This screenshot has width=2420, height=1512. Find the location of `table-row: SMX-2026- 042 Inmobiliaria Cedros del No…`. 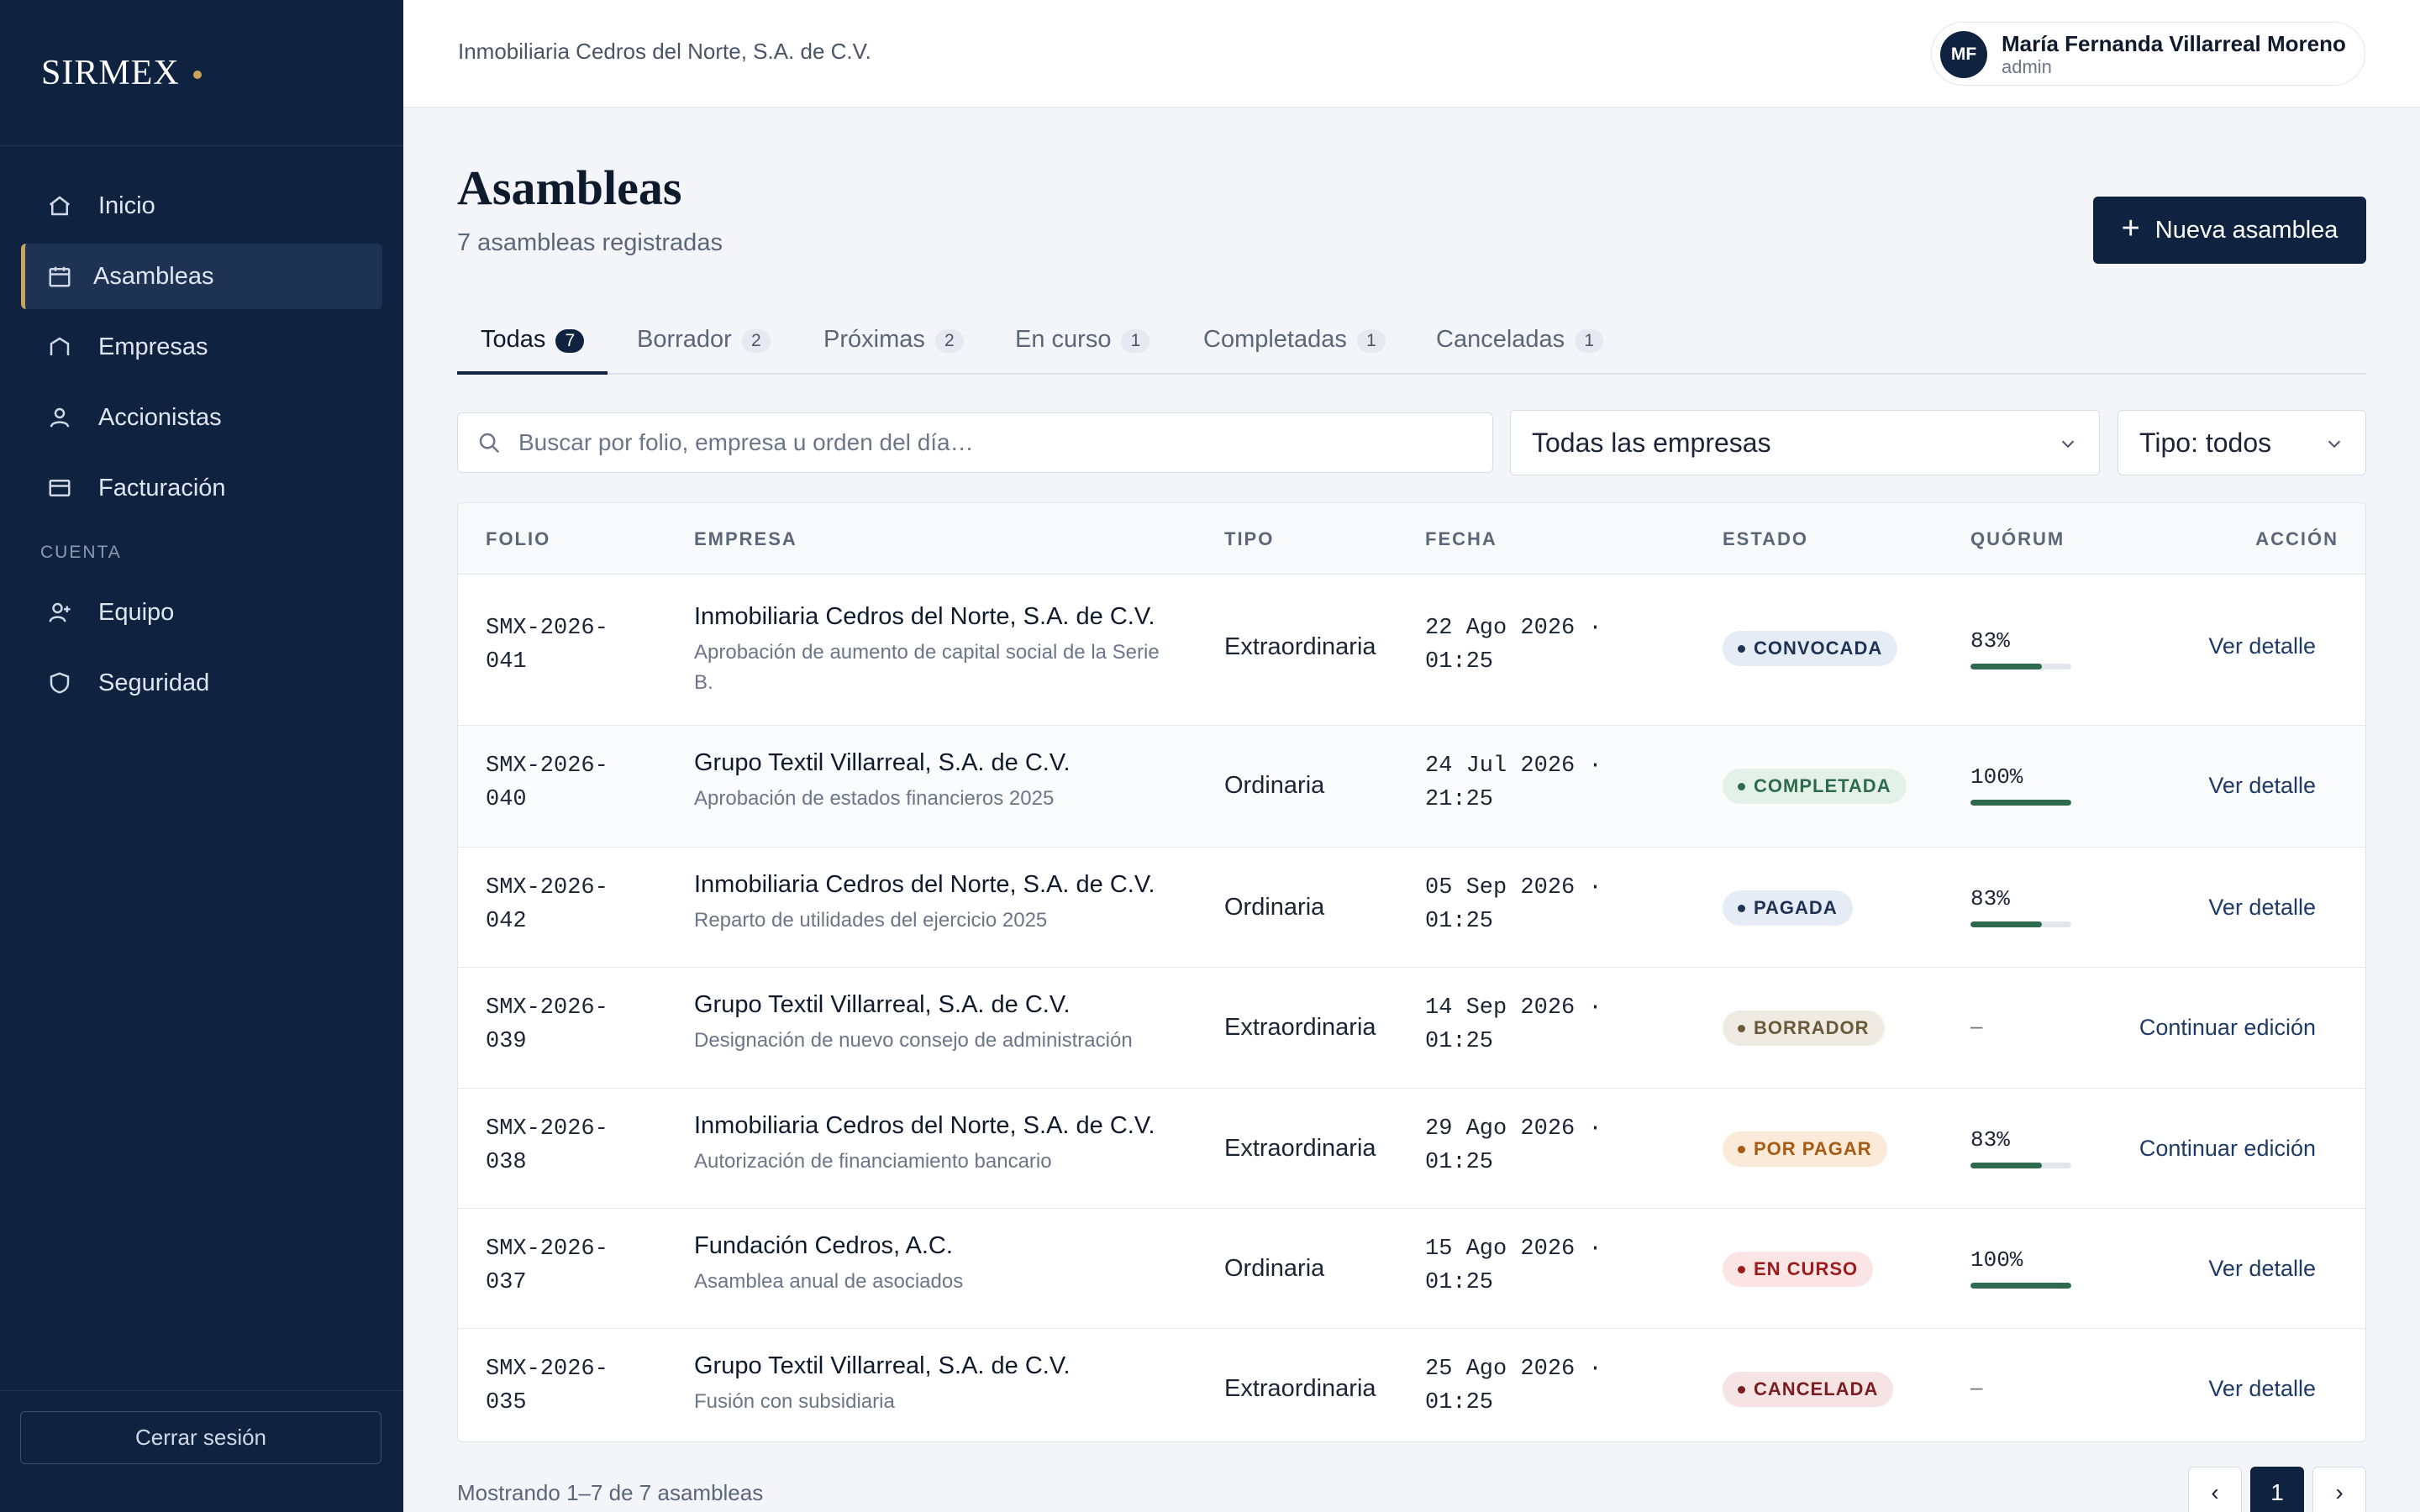

table-row: SMX-2026- 042 Inmobiliaria Cedros del No… is located at coordinates (1411, 908).